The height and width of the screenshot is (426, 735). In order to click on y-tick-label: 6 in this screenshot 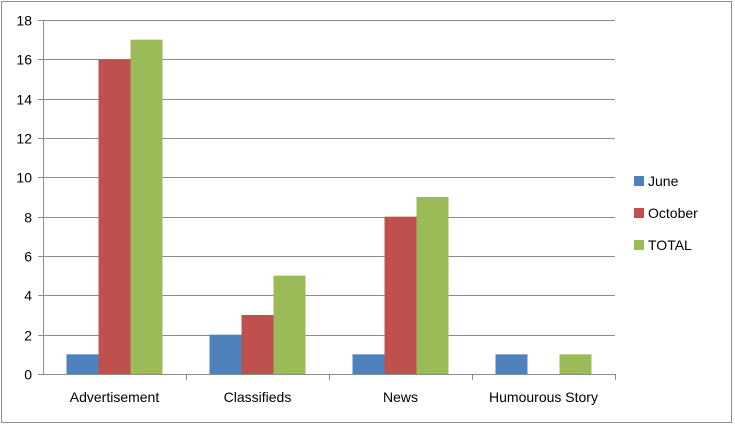, I will do `click(28, 257)`.